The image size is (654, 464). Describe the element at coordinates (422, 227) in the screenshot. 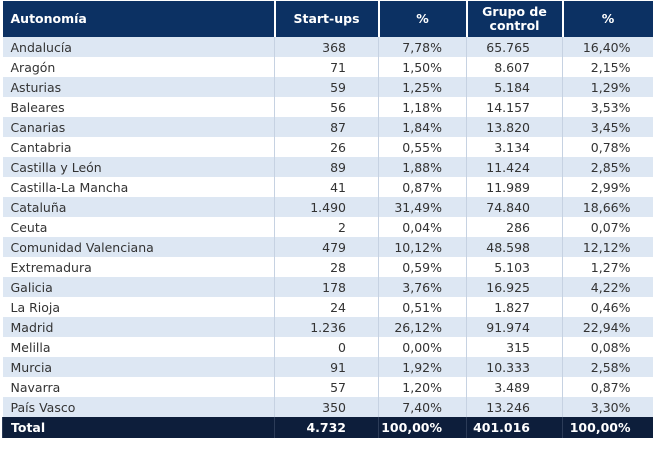

I see `cell: 0,04%` at that location.